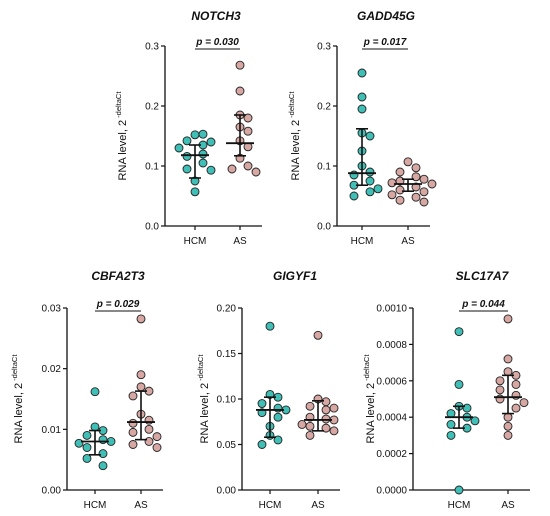 The image size is (550, 516). I want to click on chart-4-p-value: p = 0.044, so click(483, 304).